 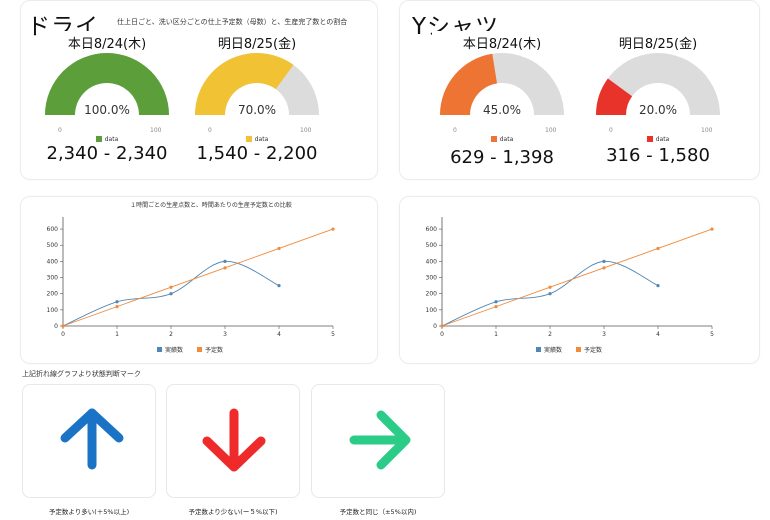 I want to click on dry-range-today: 2,340 - 2,340, so click(x=107, y=153).